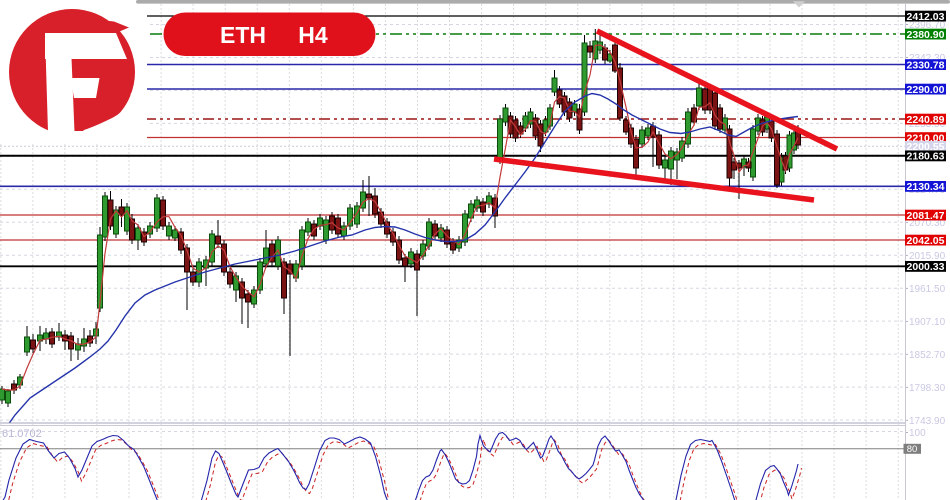  What do you see at coordinates (927, 58) in the screenshot?
I see `svg-text: 2342.30` at bounding box center [927, 58].